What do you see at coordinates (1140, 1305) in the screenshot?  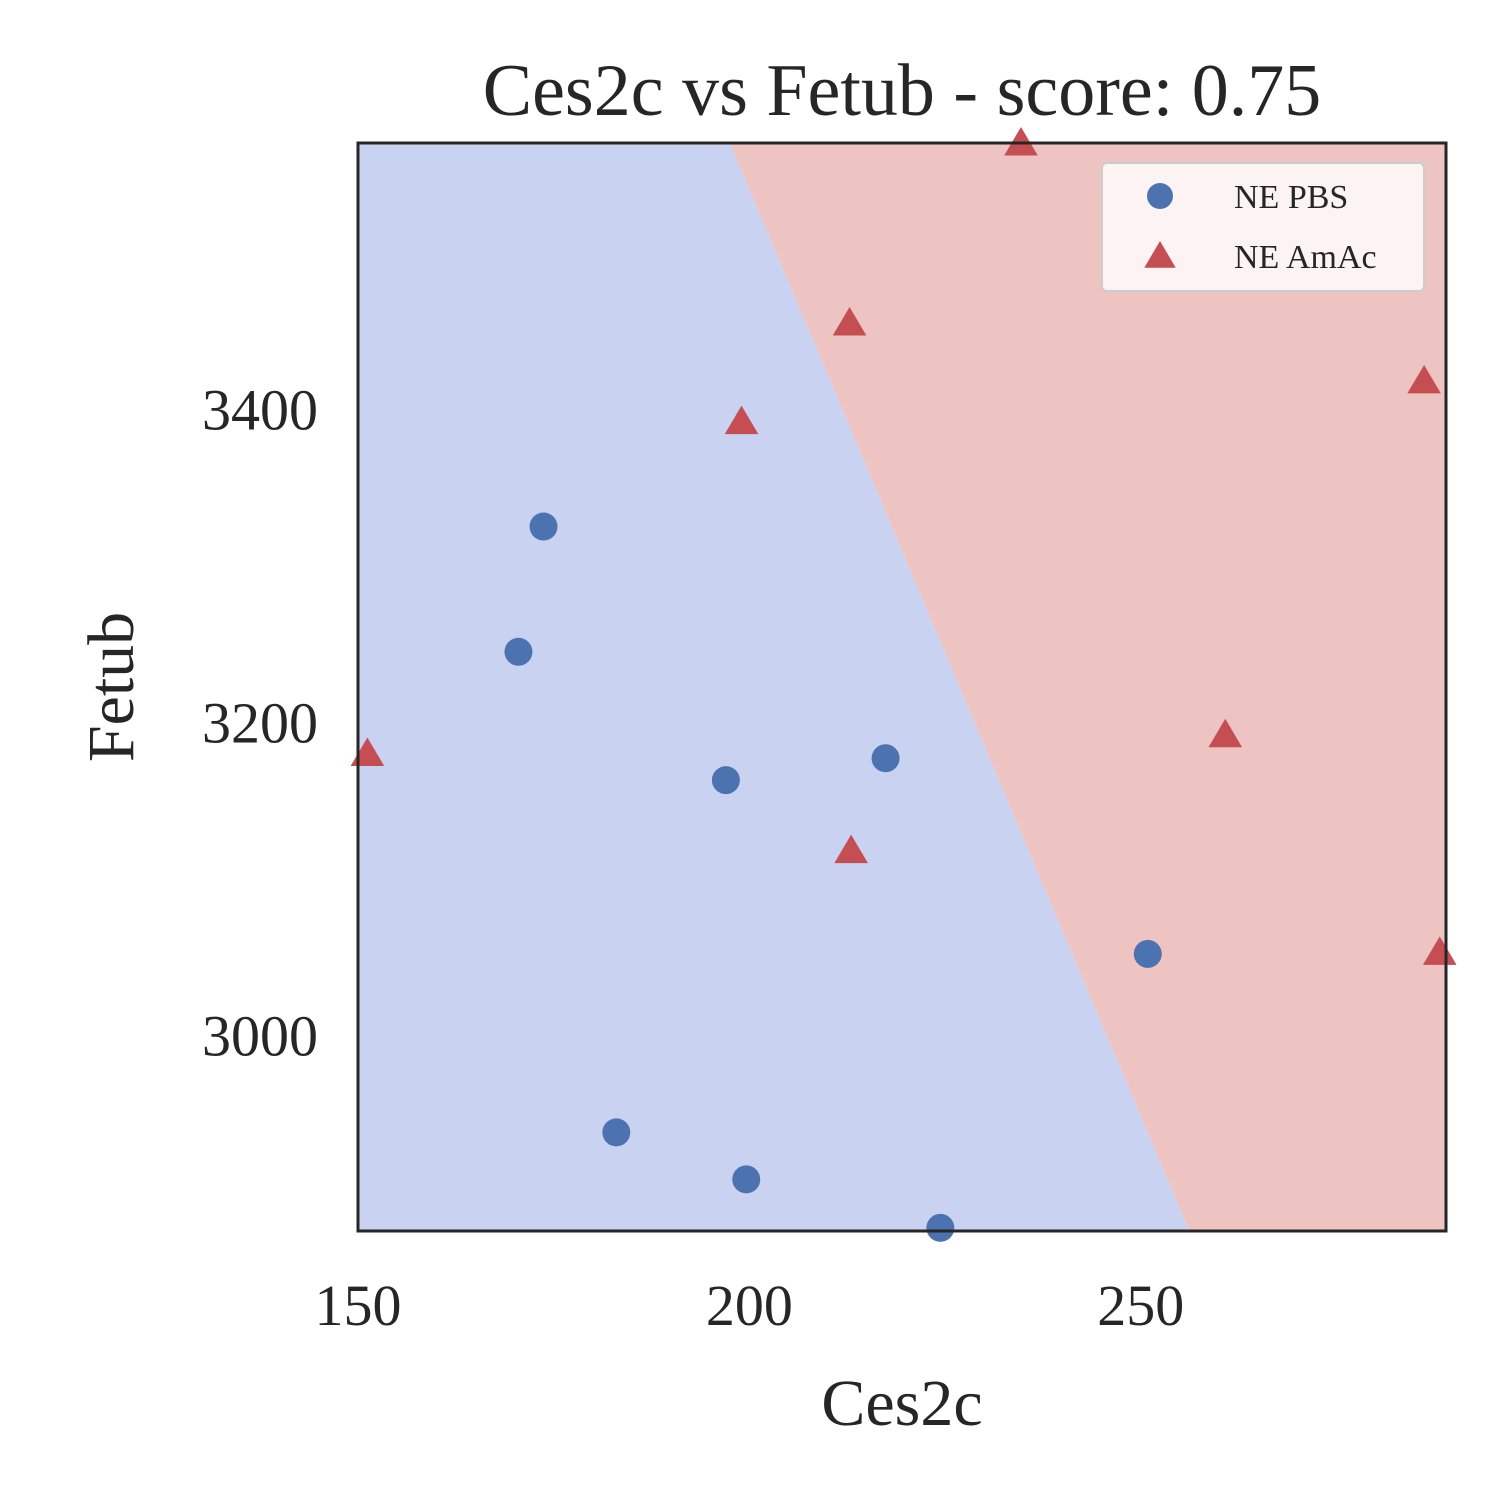 I see `x-tick-label: 250` at bounding box center [1140, 1305].